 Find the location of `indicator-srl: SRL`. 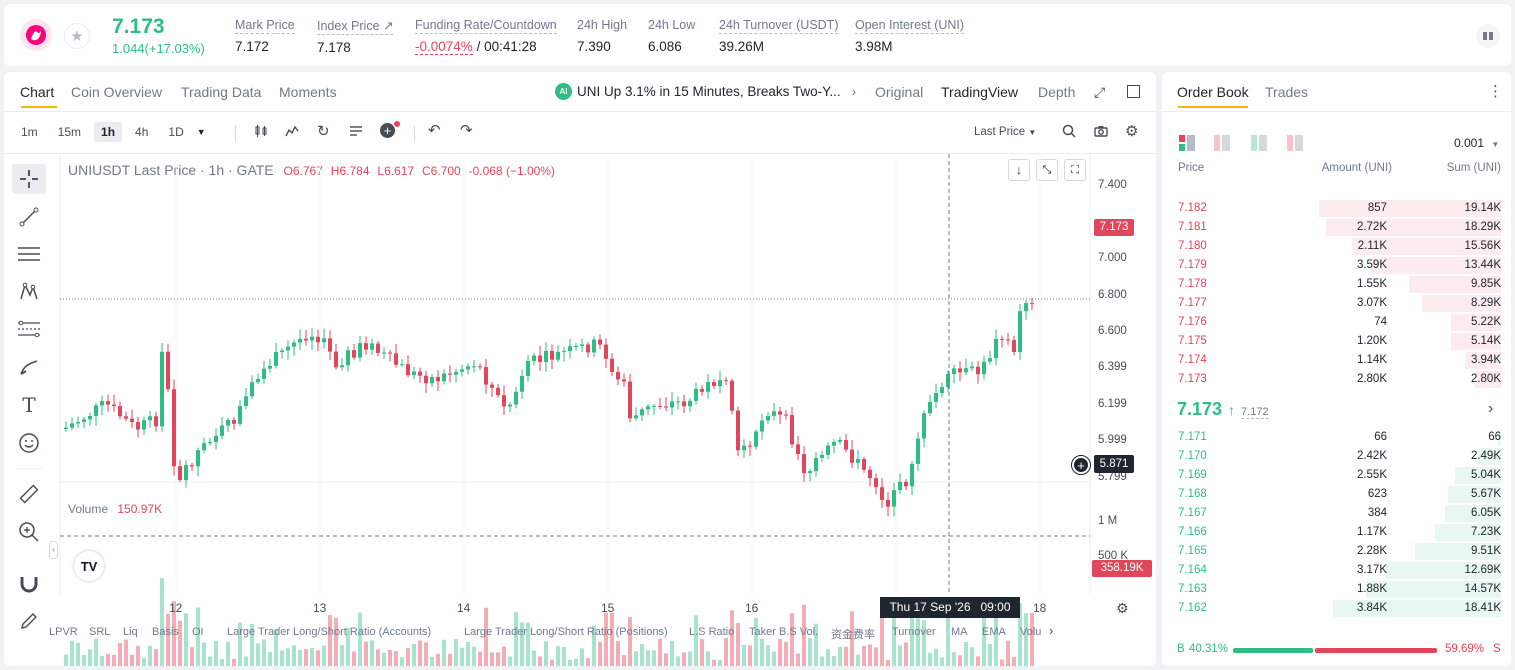

indicator-srl: SRL is located at coordinates (100, 632).